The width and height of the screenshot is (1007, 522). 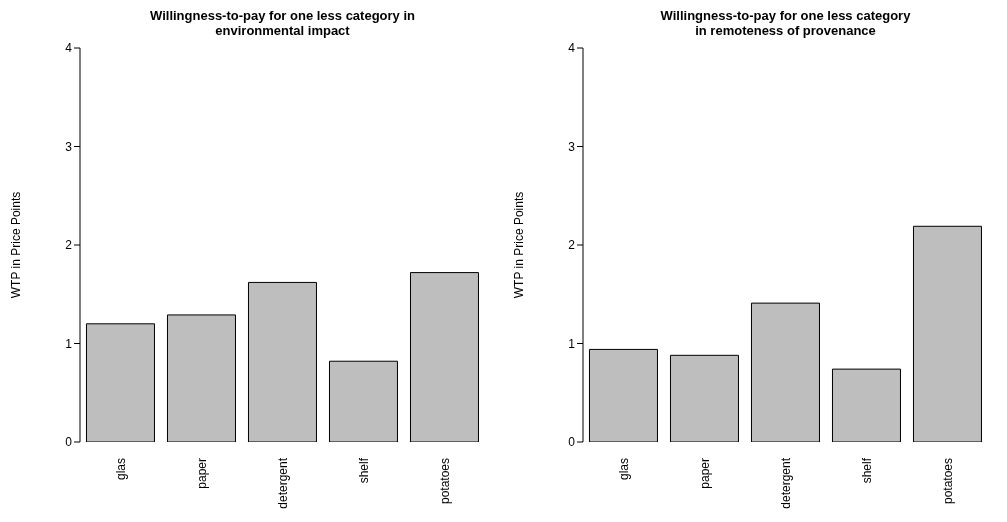 What do you see at coordinates (785, 23) in the screenshot?
I see `chart-title: Willingness-to-pay for one less category in remoteness of provenance` at bounding box center [785, 23].